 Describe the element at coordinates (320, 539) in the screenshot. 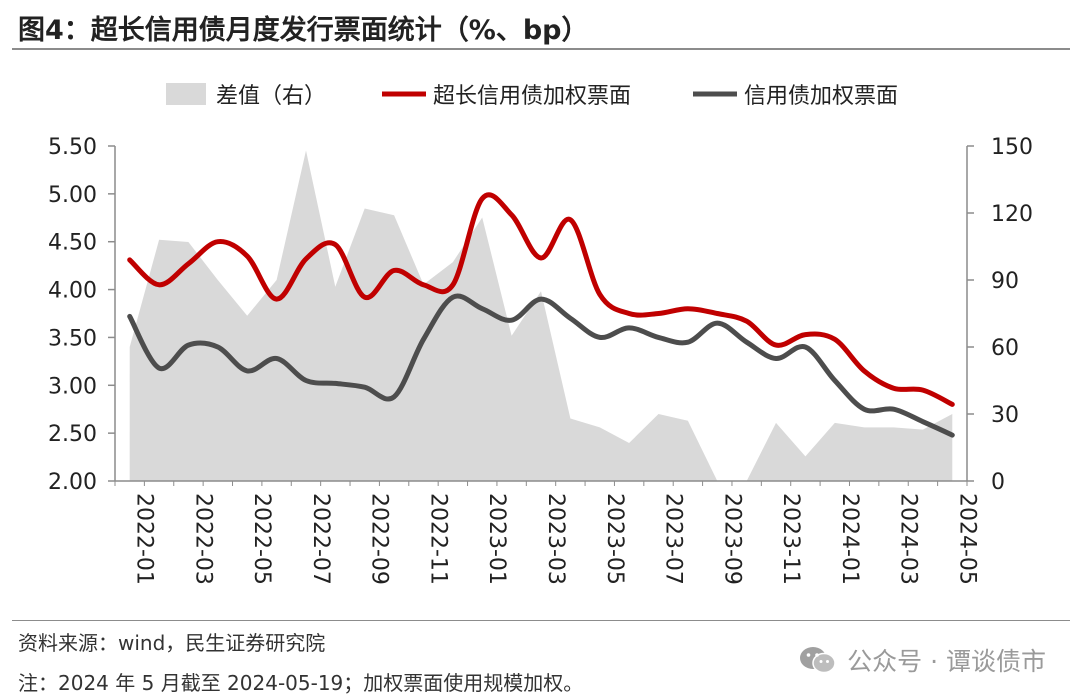

I see `x-tick-label: 2022-07` at that location.